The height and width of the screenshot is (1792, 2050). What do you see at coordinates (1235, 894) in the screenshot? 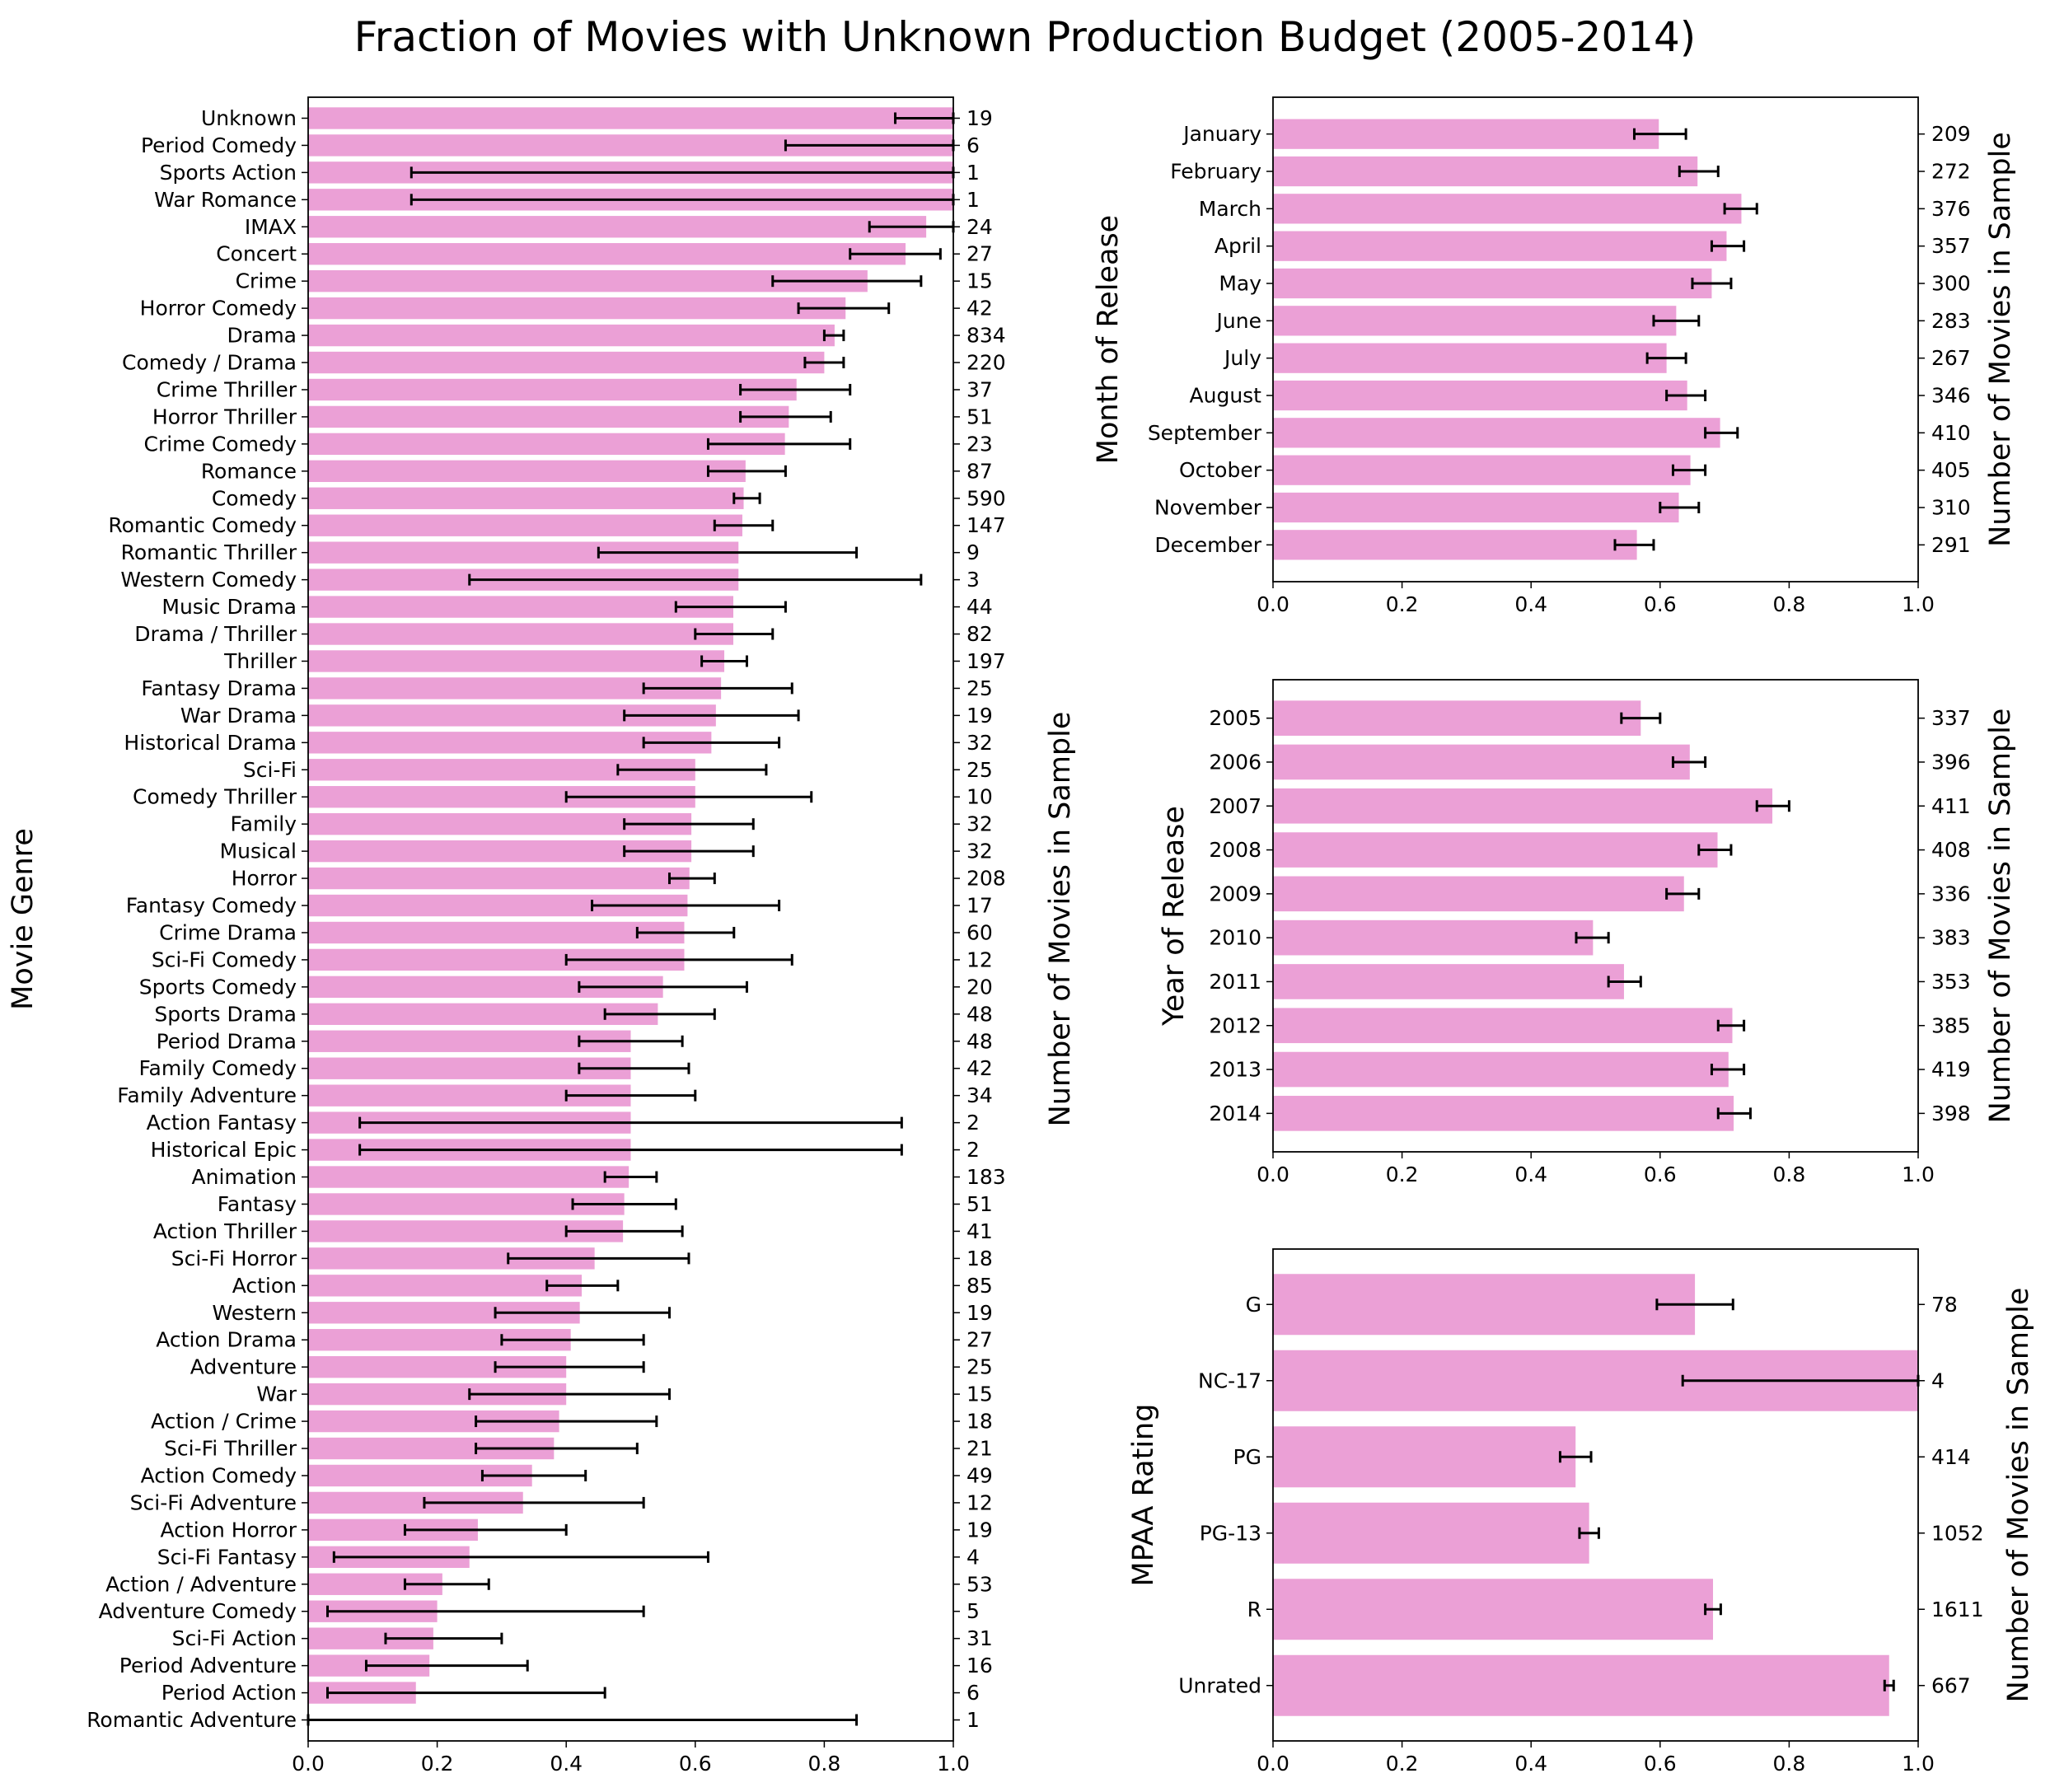
I see `y-tick-label: 2009` at bounding box center [1235, 894].